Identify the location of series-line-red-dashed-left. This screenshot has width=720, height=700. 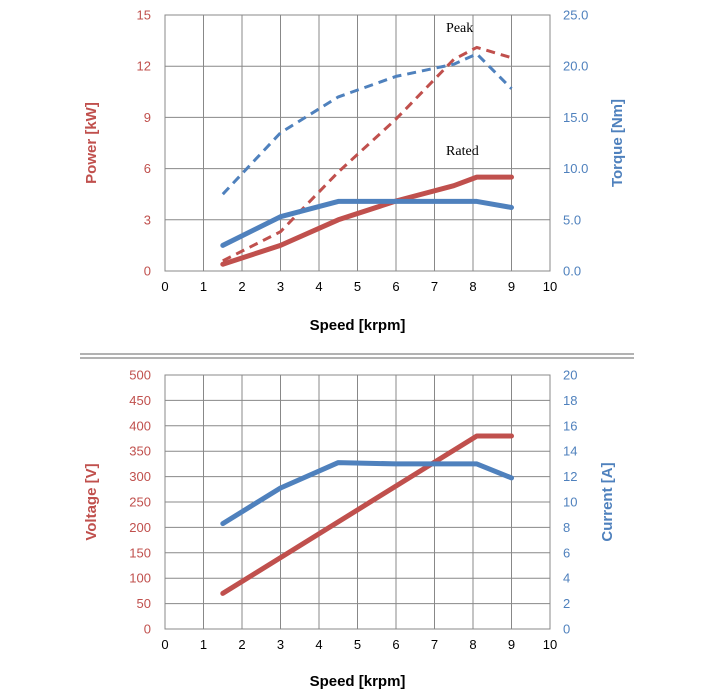
(367, 154).